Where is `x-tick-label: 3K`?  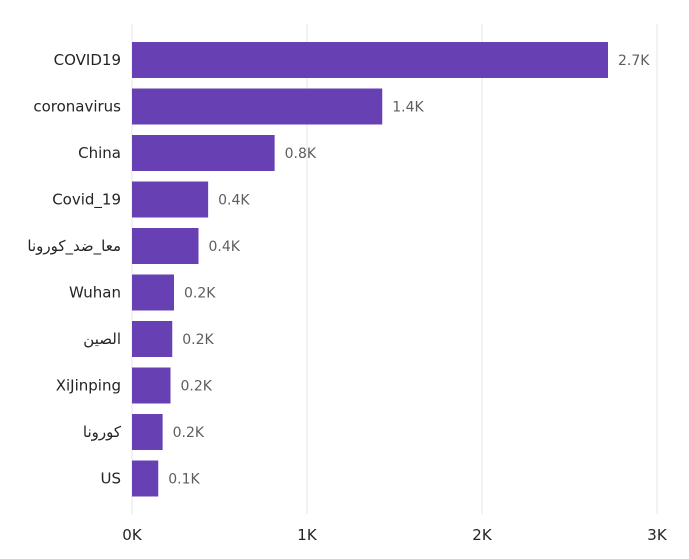
x-tick-label: 3K is located at coordinates (657, 535).